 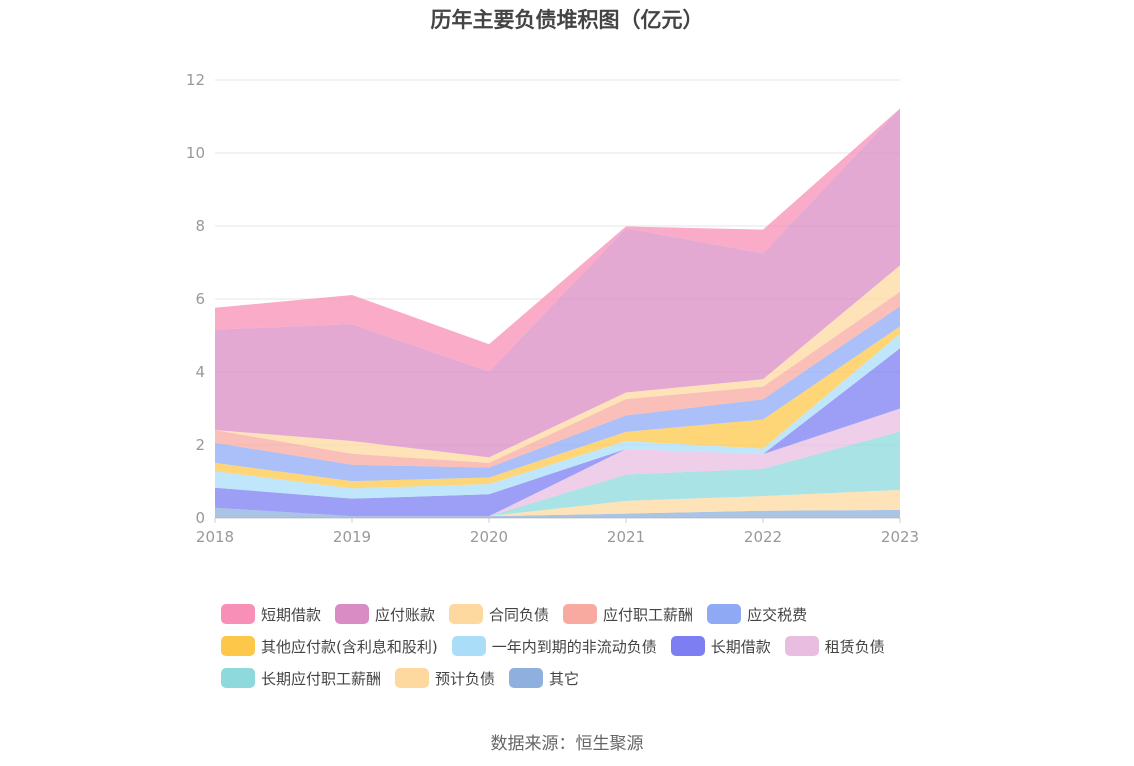 I want to click on source-note: 数据来源：恒生聚源, so click(x=567, y=744).